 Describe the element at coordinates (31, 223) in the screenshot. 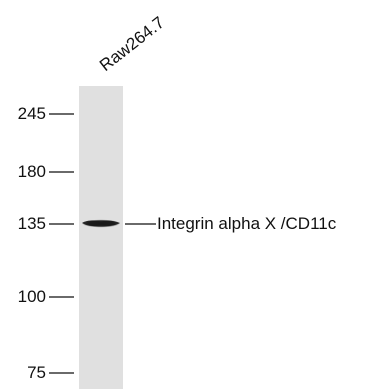

I see `marker-label-135: 135` at that location.